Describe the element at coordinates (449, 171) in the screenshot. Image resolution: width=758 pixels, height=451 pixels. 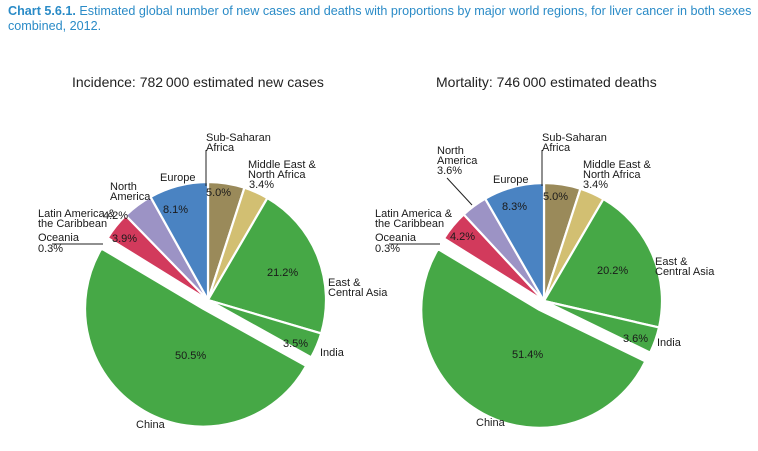
I see `pct-label-north-america: 3.6%` at that location.